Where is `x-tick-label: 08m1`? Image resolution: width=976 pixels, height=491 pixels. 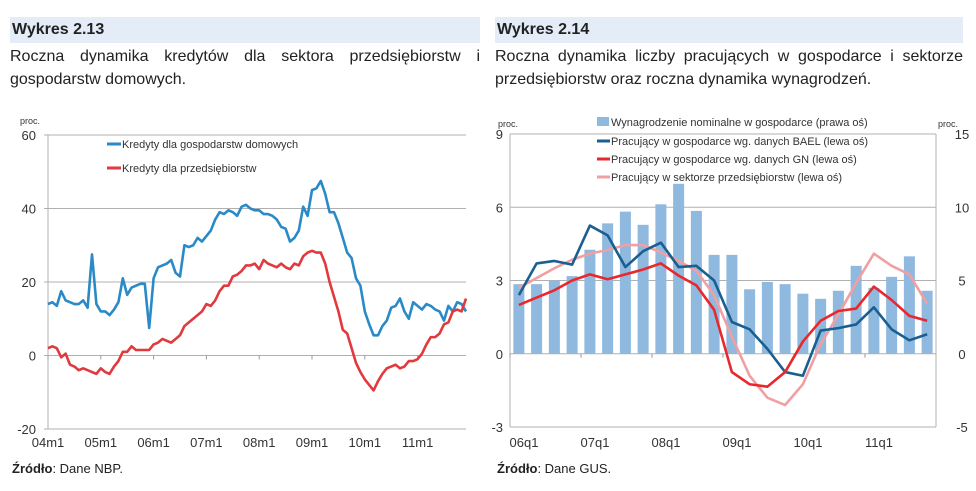
x-tick-label: 08m1 is located at coordinates (259, 442).